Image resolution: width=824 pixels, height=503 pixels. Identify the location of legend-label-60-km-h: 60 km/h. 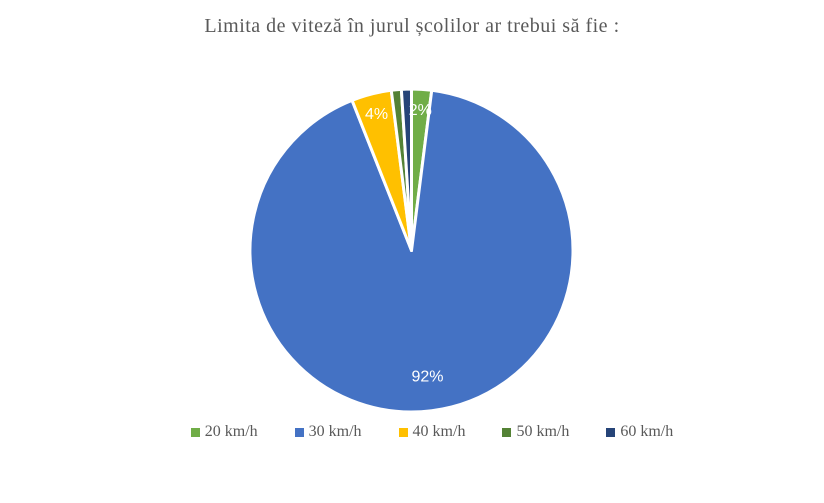
(647, 431).